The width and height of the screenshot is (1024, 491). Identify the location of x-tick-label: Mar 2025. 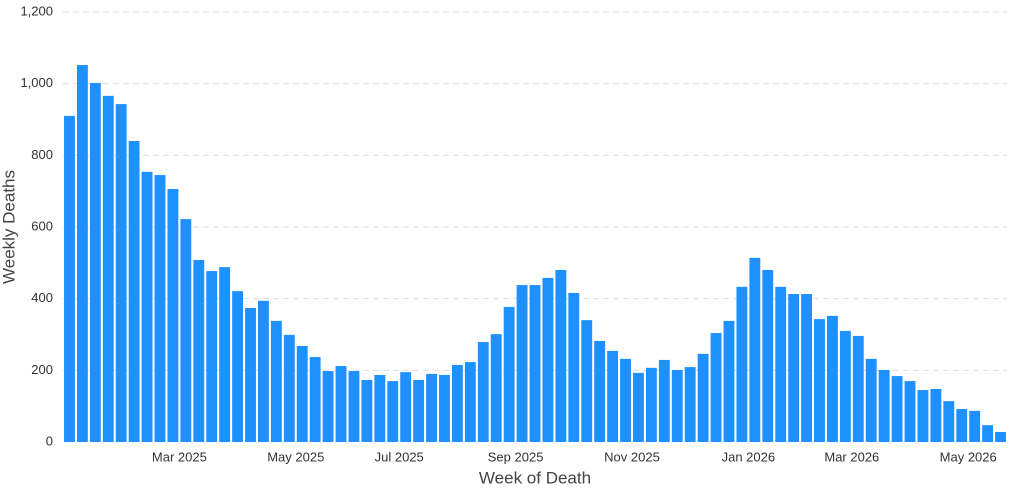
(179, 456).